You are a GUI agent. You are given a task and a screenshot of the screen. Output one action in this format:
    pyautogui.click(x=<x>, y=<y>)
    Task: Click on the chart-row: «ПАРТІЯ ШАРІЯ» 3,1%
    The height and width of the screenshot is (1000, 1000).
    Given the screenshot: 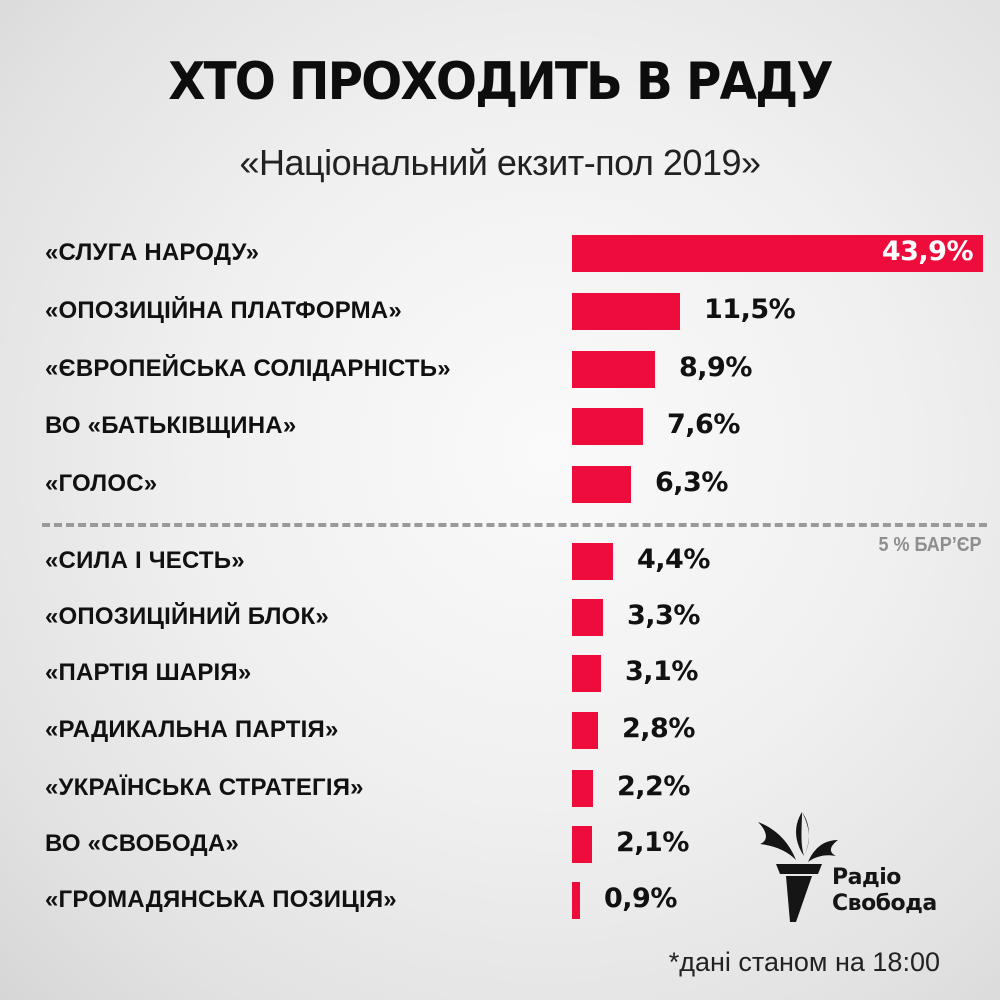 What is the action you would take?
    pyautogui.click(x=500, y=674)
    